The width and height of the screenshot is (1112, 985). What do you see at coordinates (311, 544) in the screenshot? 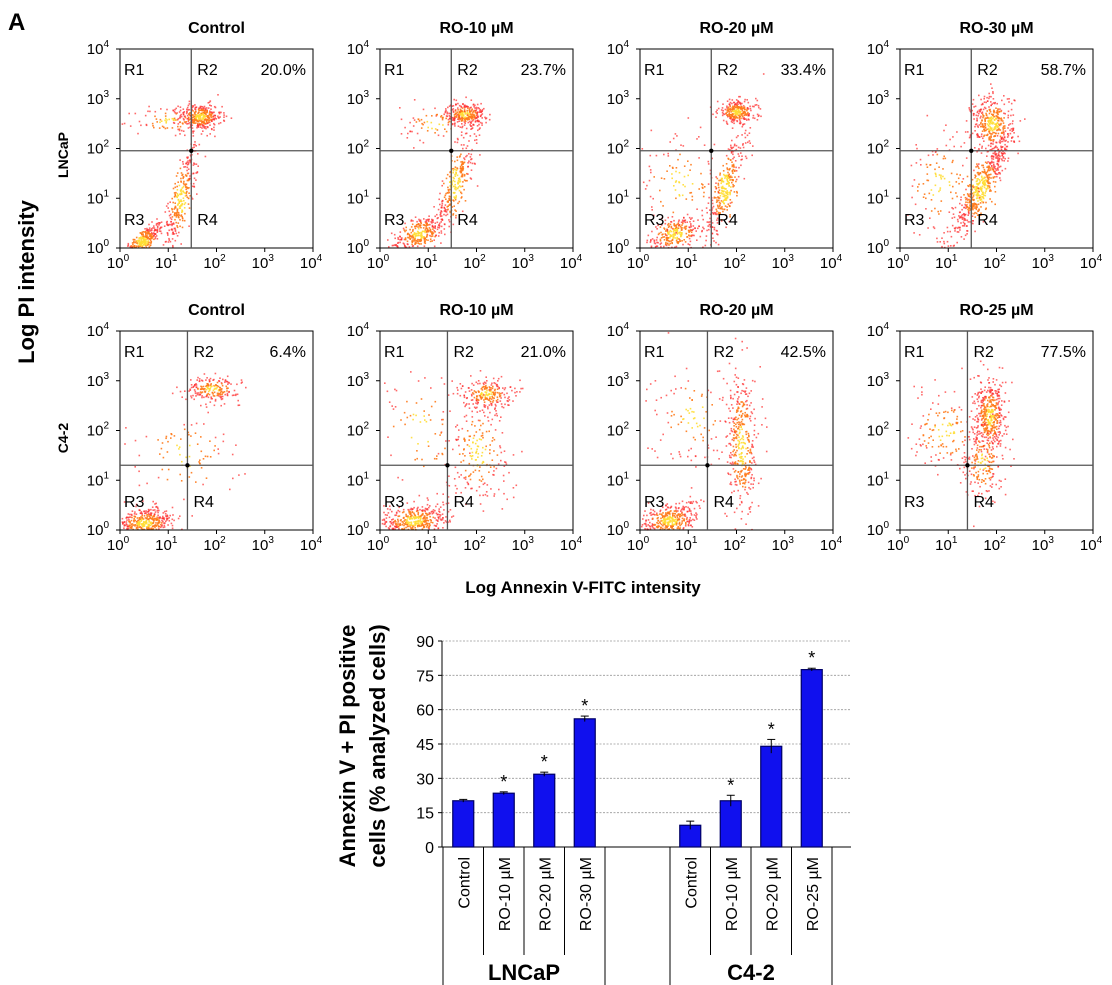
I see `x-tick-label: 10⁴` at bounding box center [311, 544].